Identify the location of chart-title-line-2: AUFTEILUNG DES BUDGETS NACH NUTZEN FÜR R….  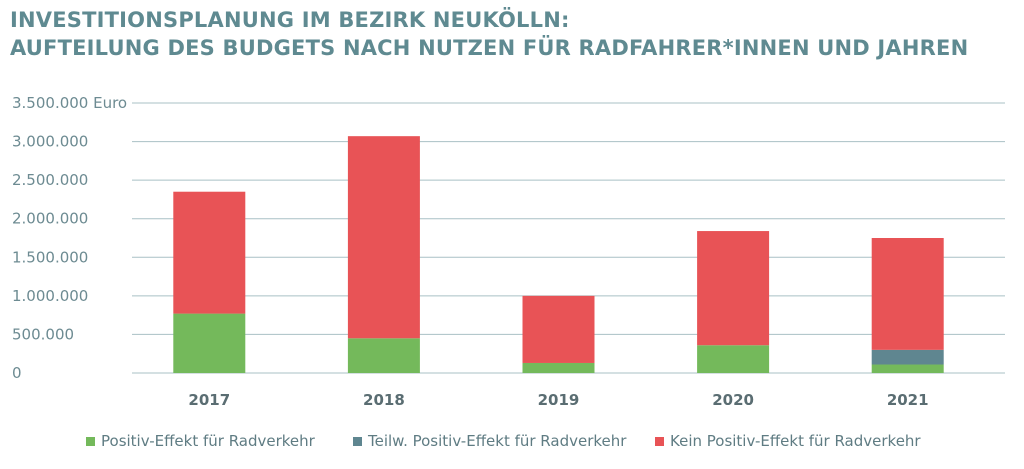
(489, 48).